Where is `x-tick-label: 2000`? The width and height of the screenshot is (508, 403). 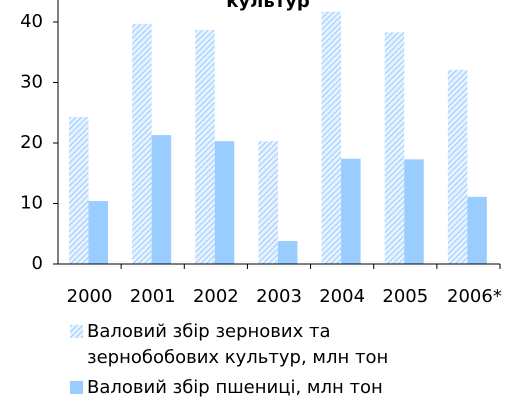
x-tick-label: 2000 is located at coordinates (90, 296).